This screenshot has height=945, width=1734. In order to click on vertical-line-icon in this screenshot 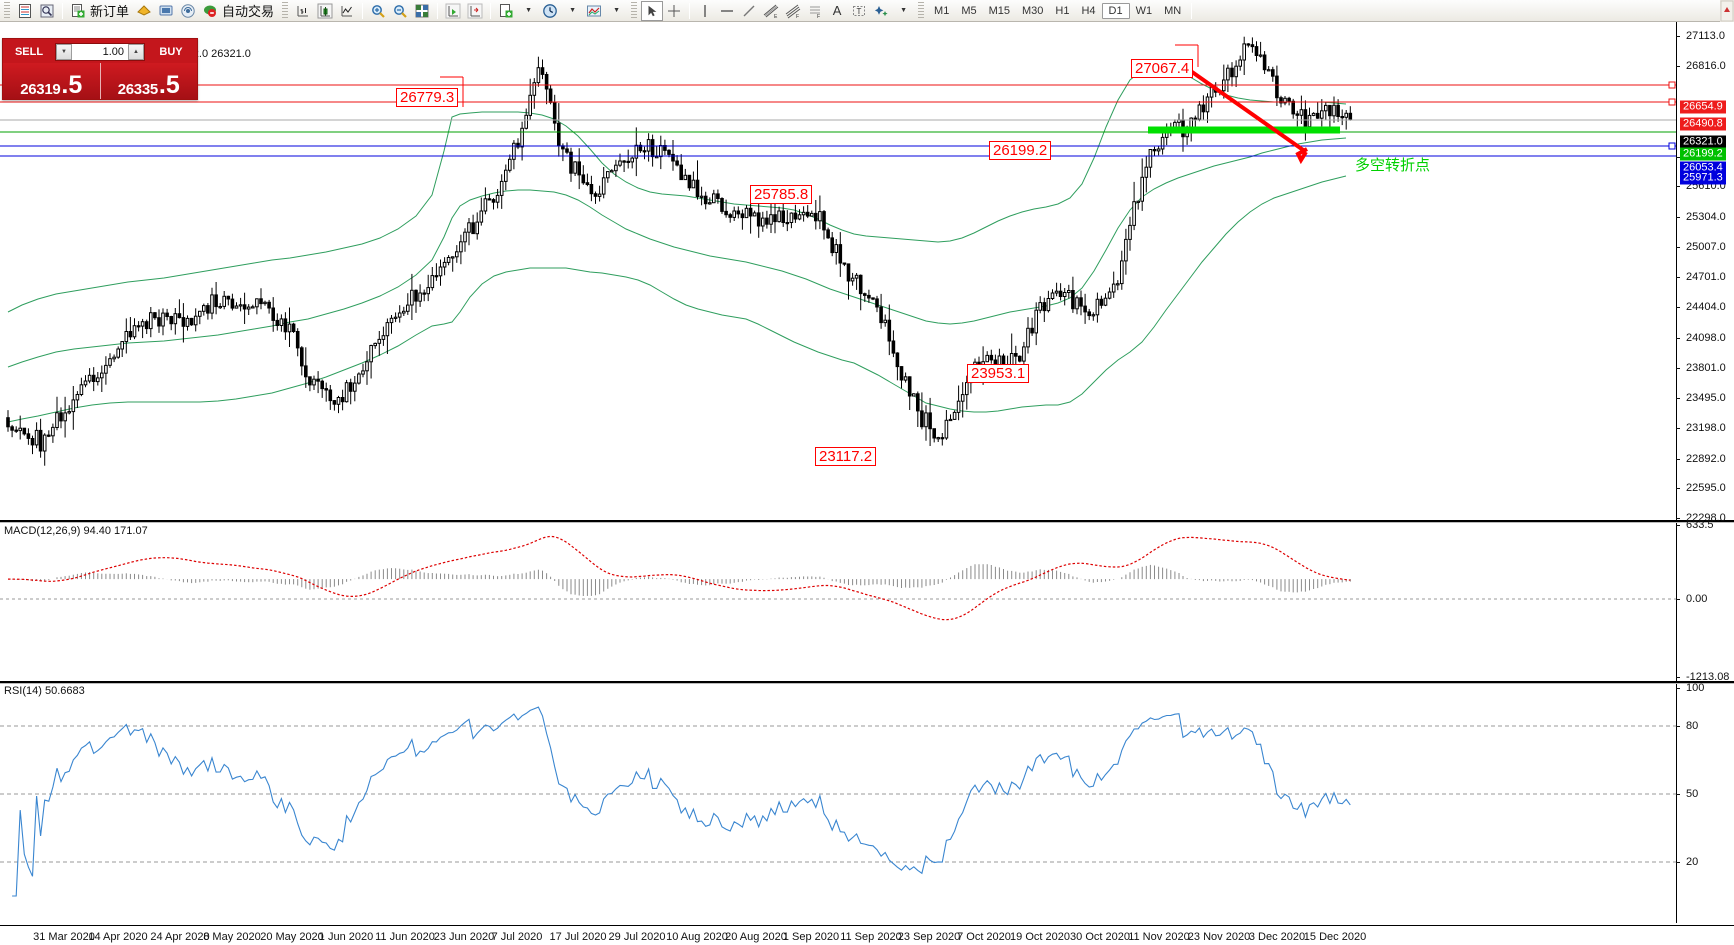, I will do `click(705, 11)`.